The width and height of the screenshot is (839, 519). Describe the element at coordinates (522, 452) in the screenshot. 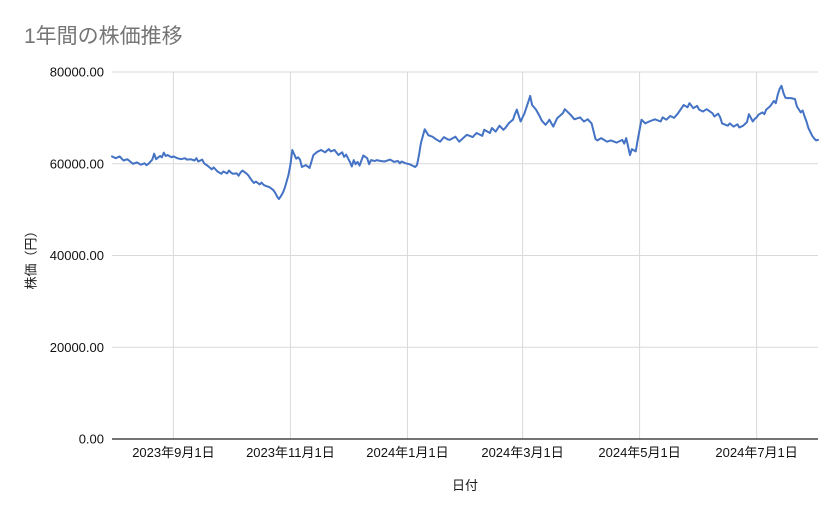

I see `x-tick-label: 2024年3月1日` at that location.